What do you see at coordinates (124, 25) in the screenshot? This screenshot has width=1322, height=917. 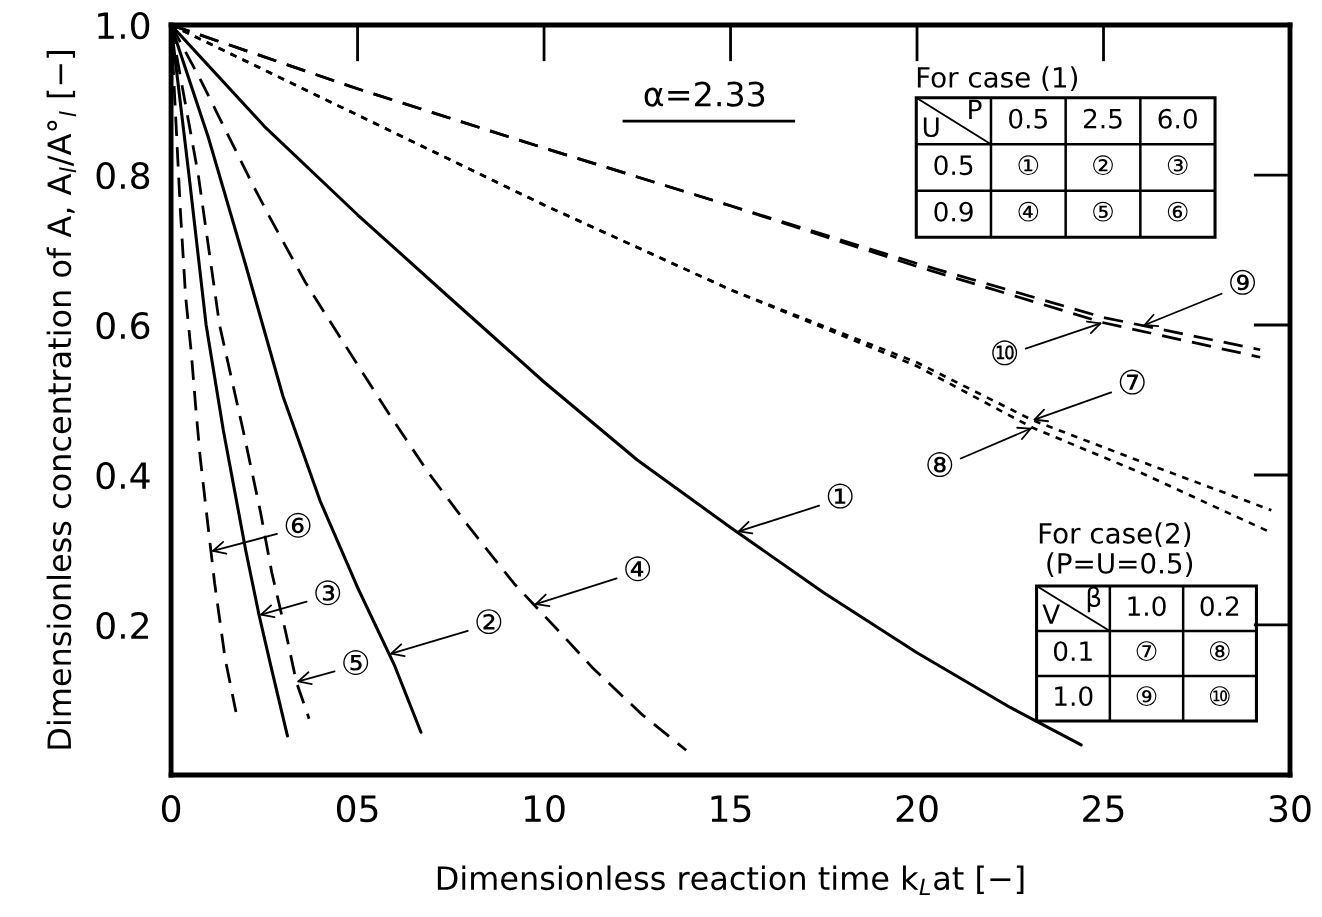 I see `y-tick-label: 1.0` at bounding box center [124, 25].